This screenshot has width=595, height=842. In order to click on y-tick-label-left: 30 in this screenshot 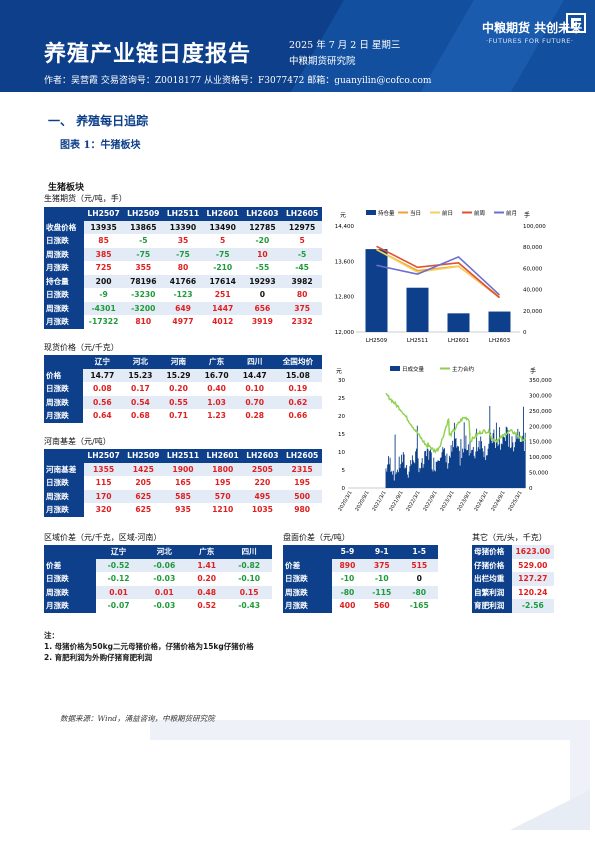, I will do `click(341, 381)`.